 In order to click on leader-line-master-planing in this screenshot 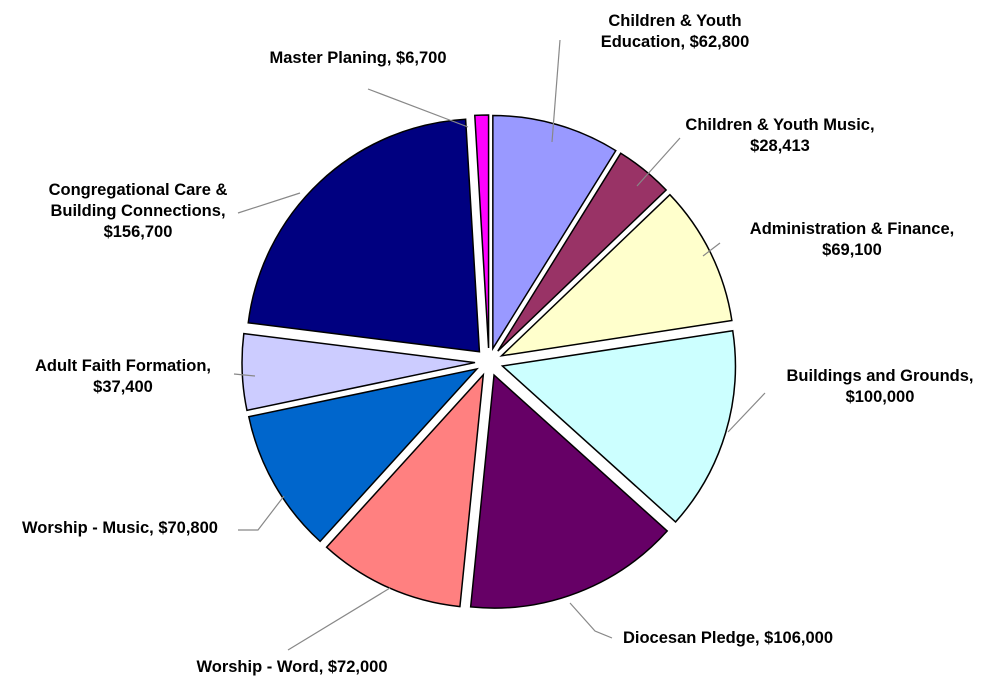, I will do `click(418, 108)`.